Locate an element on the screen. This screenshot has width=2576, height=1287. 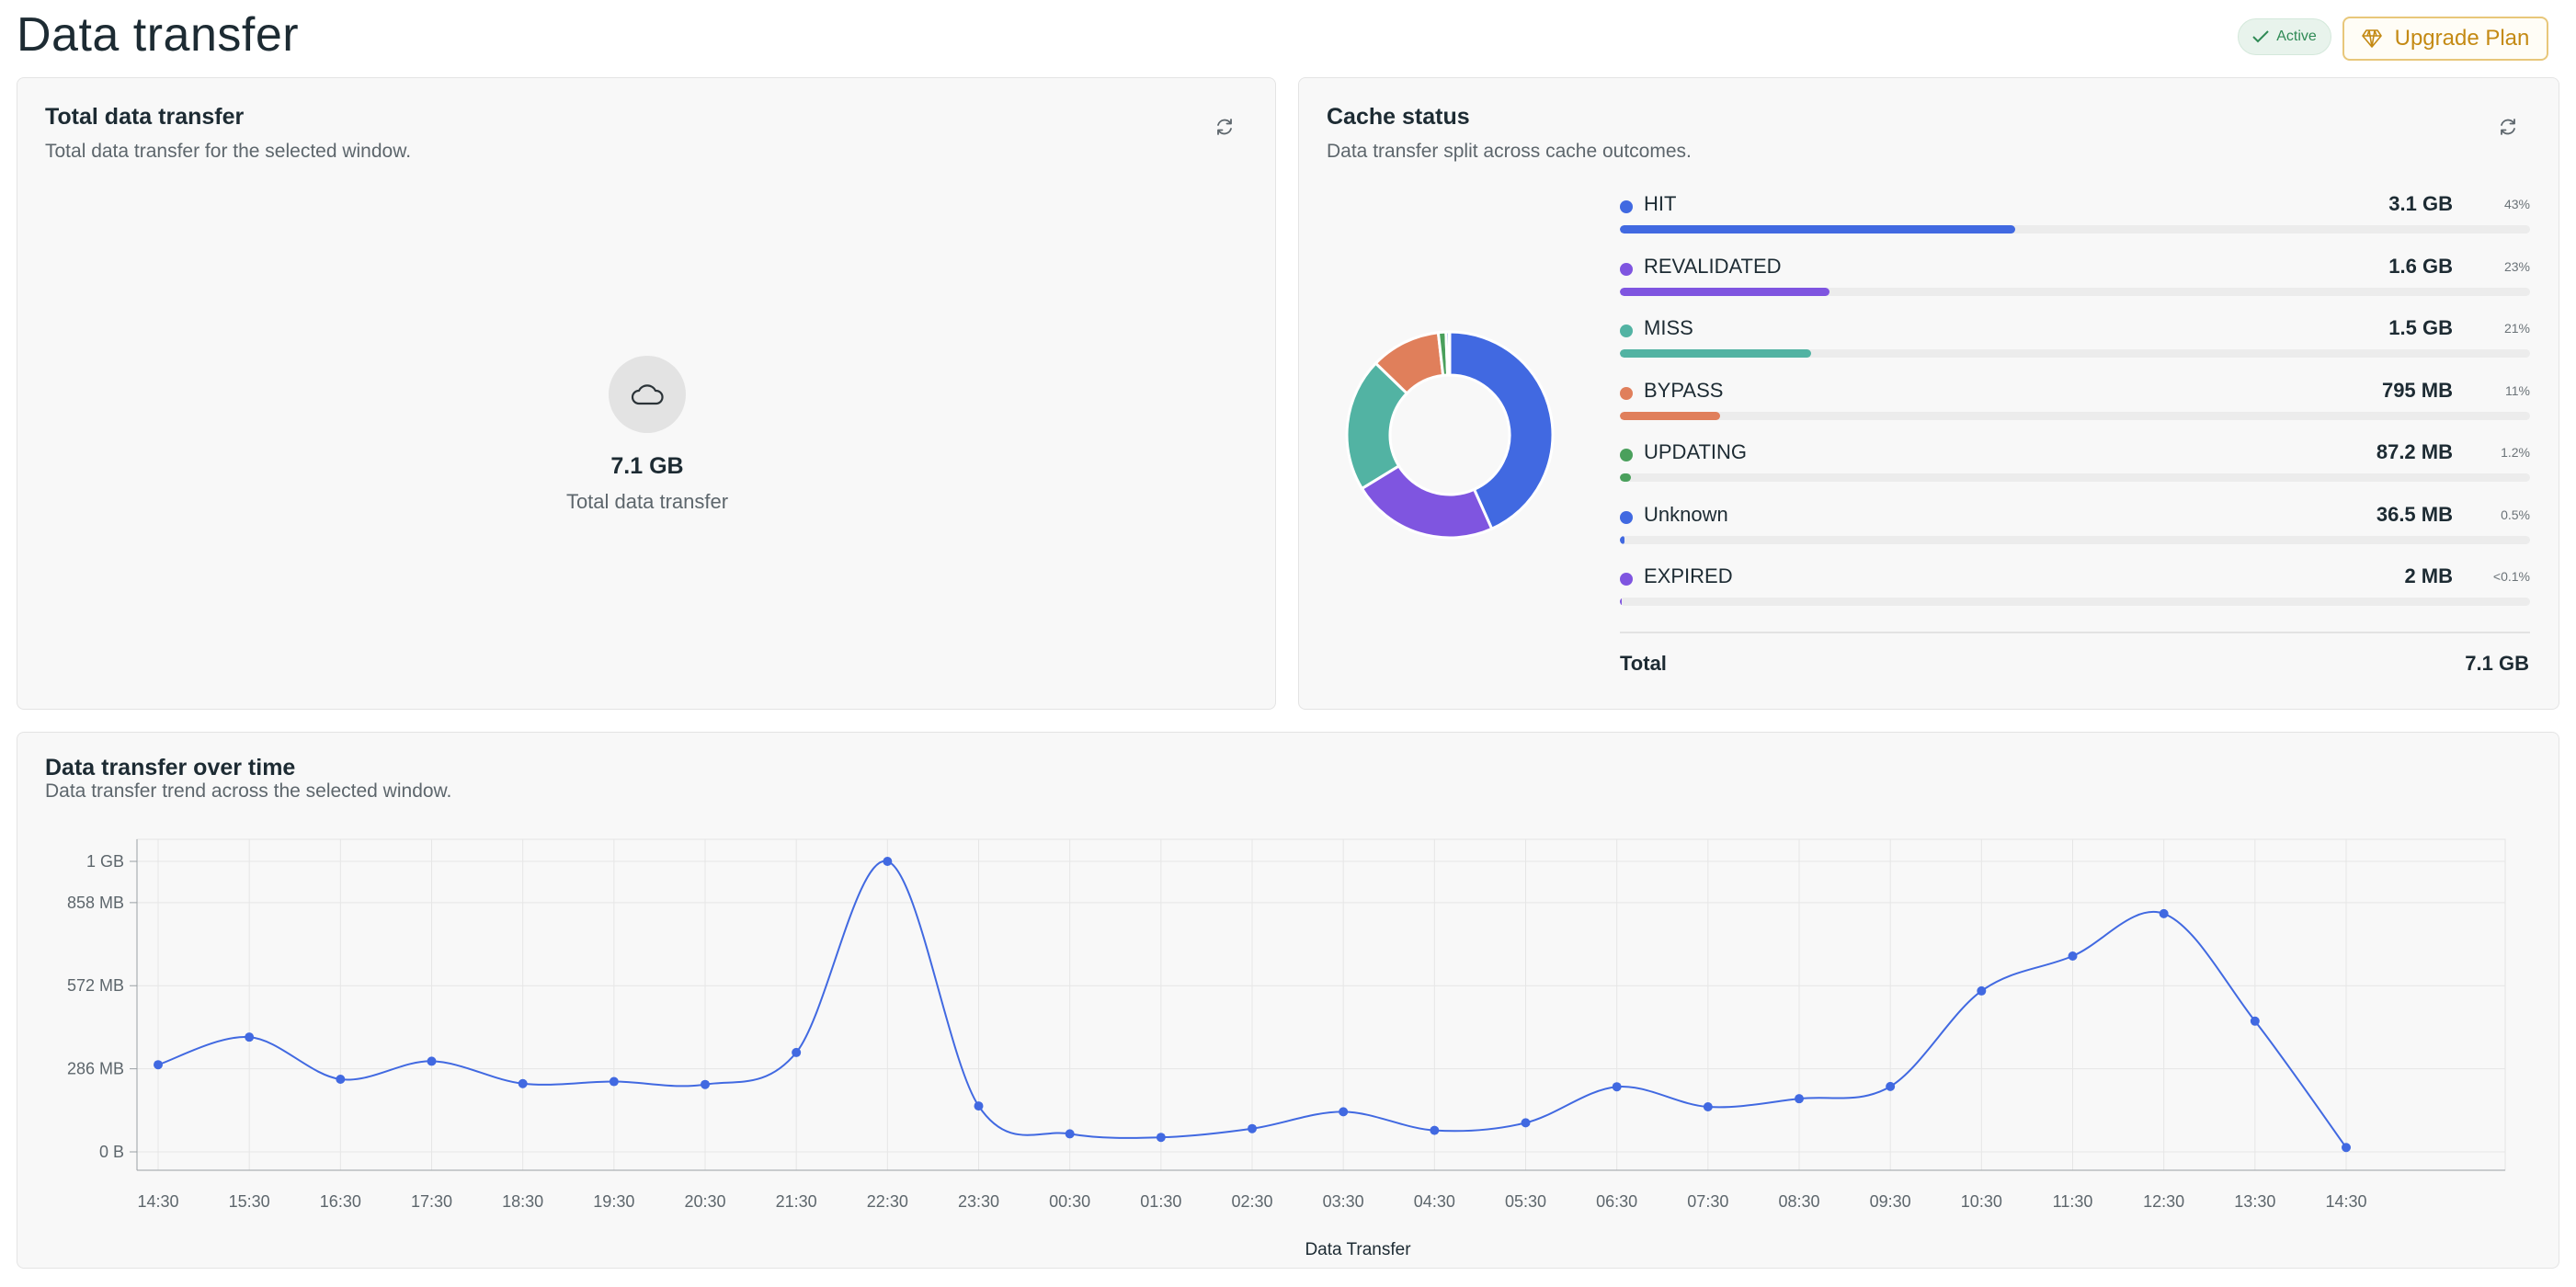
cache-status-row: Unknown 36.5 MB 0.5% is located at coordinates (2075, 523).